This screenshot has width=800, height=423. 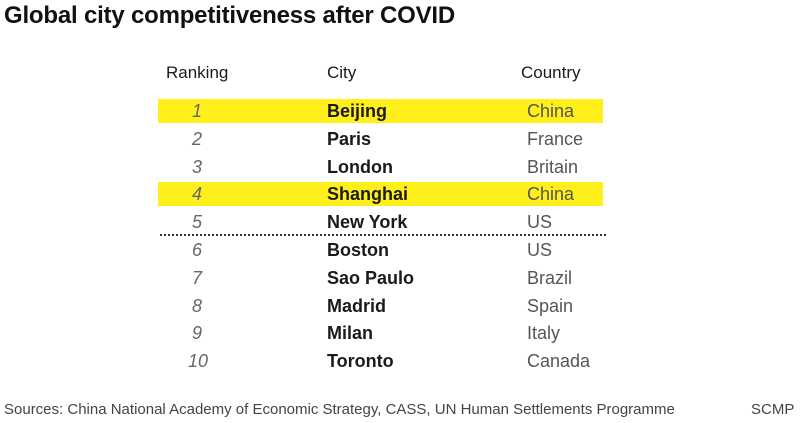 I want to click on table-row: 2 Paris France, so click(x=400, y=139).